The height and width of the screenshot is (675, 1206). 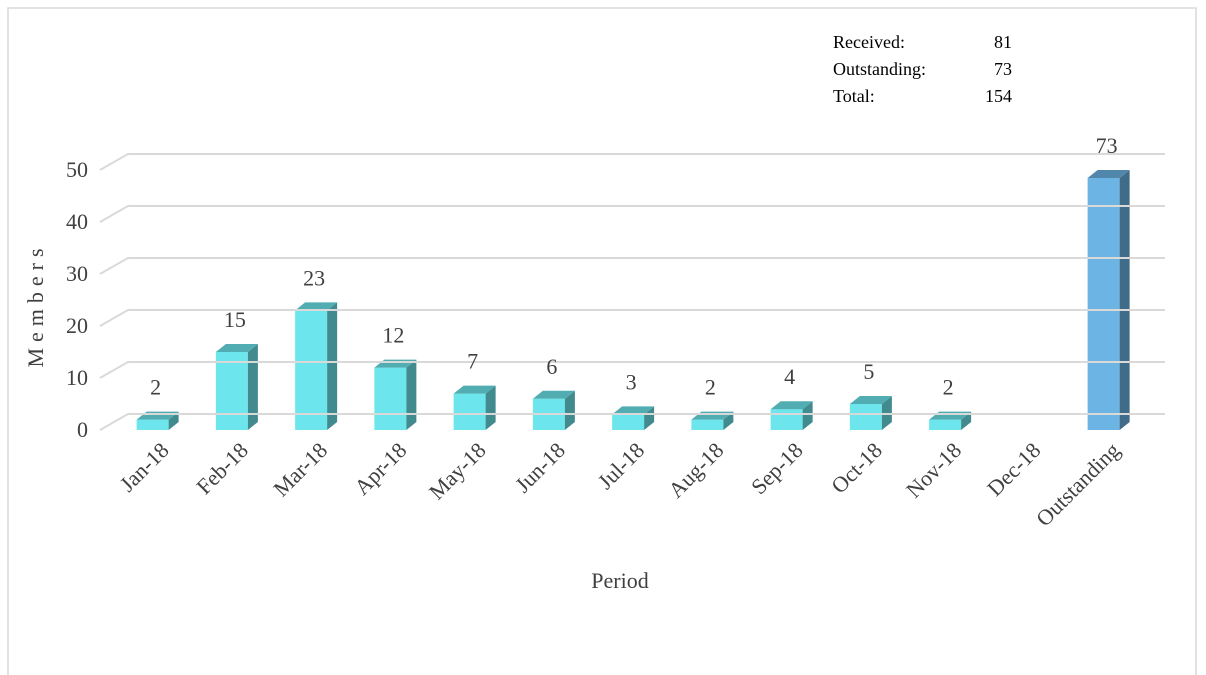 What do you see at coordinates (777, 468) in the screenshot?
I see `x-tick-label: Sep-18` at bounding box center [777, 468].